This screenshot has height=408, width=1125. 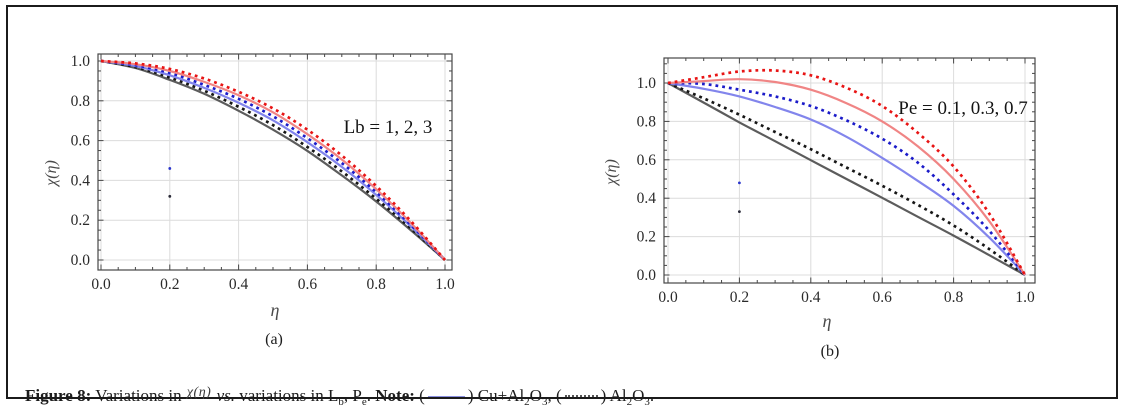 What do you see at coordinates (138, 395) in the screenshot?
I see `caption-part-normal: Variations in` at bounding box center [138, 395].